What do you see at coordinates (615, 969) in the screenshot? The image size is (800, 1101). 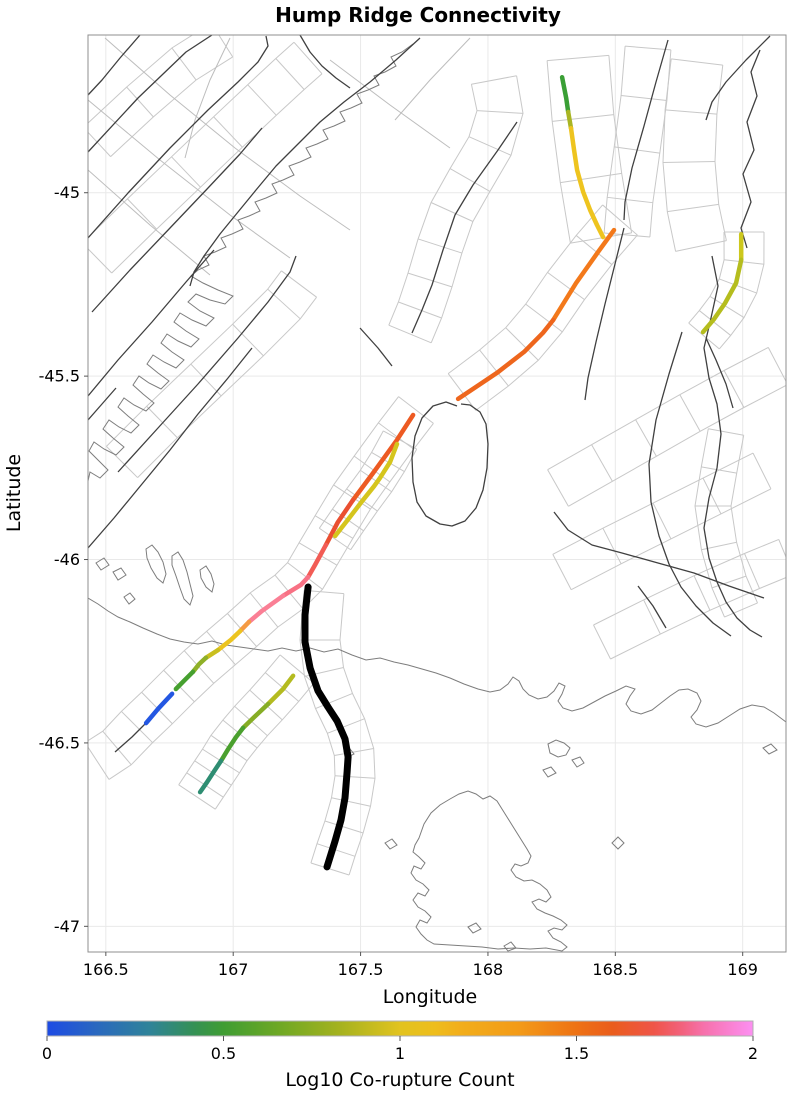 I see `x-tick-label: 168.5` at bounding box center [615, 969].